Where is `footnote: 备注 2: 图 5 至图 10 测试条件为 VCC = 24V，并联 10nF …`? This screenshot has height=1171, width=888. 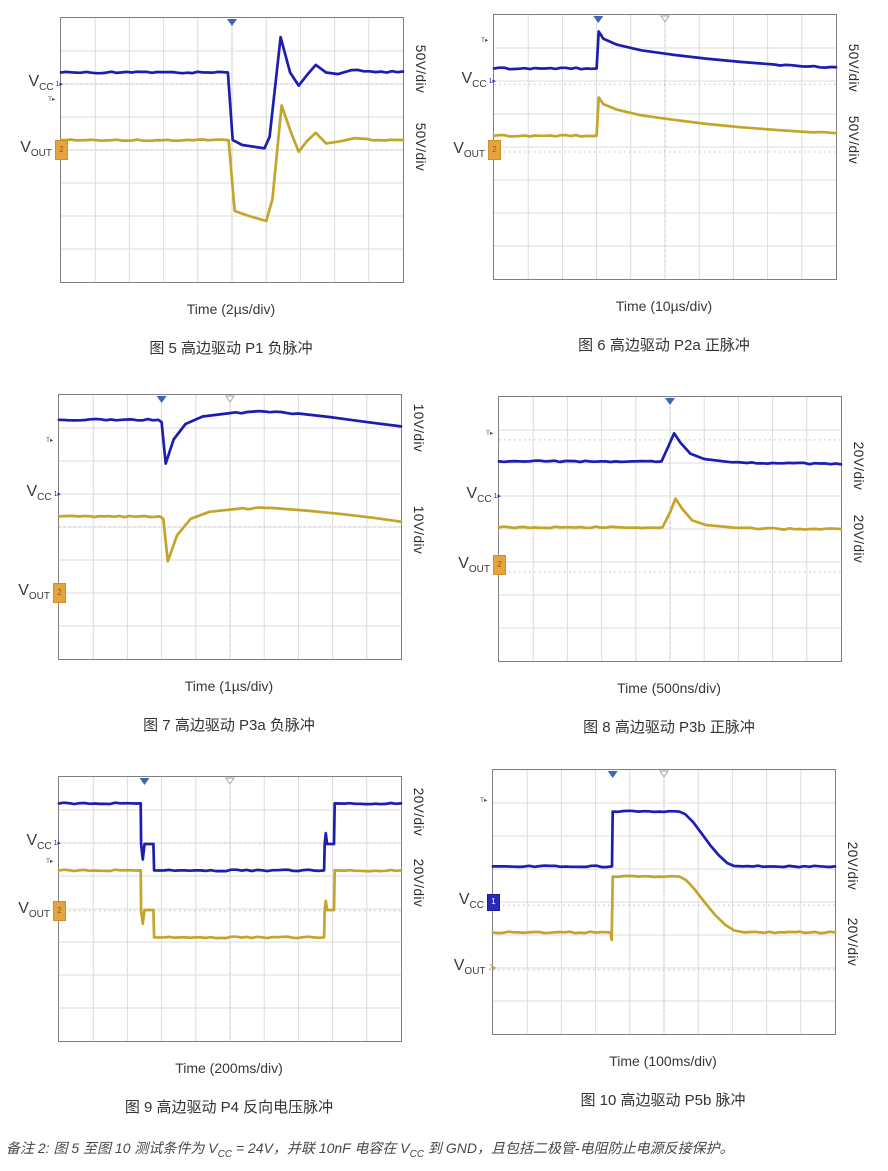
footnote: 备注 2: 图 5 至图 10 测试条件为 VCC = 24V，并联 10nF … is located at coordinates (370, 1150).